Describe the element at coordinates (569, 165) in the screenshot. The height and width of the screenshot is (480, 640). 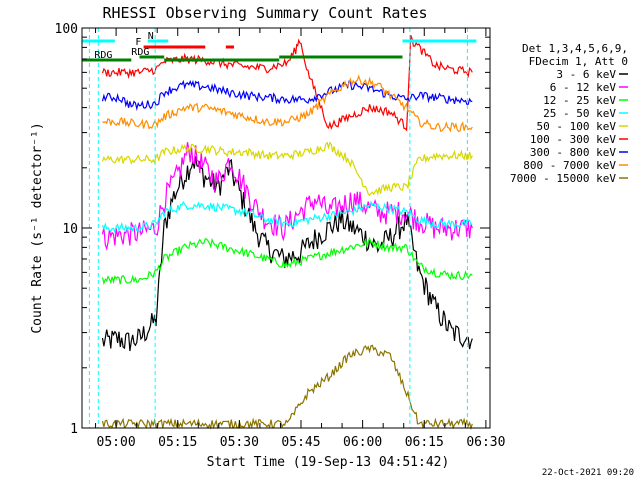
I see `legend-entry-label: 800 - 7000 keV` at that location.